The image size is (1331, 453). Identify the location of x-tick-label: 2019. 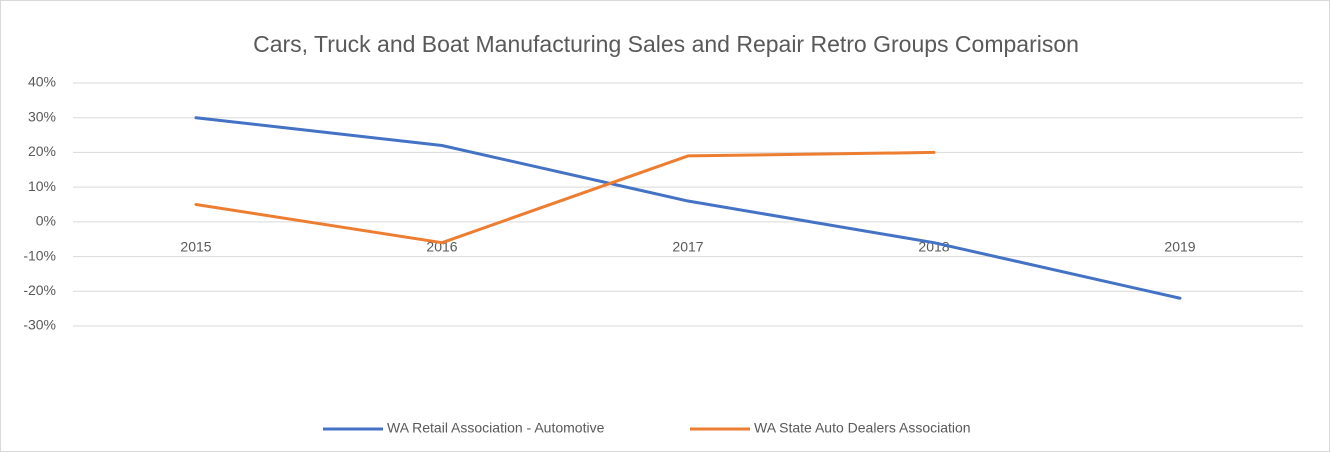
(1179, 247).